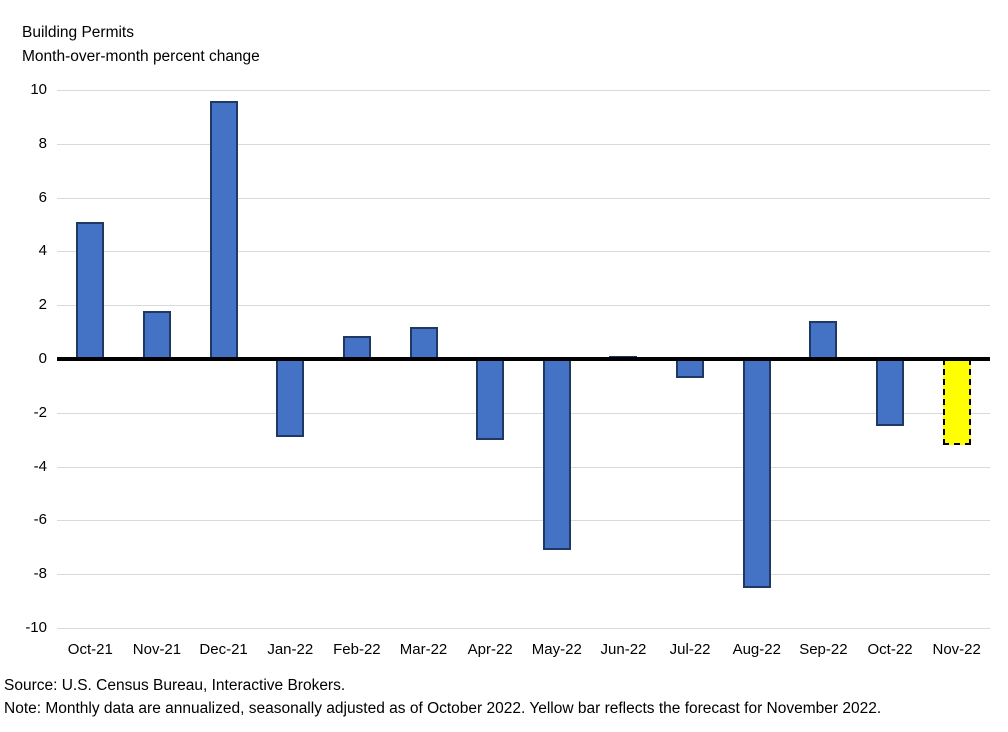  What do you see at coordinates (38, 89) in the screenshot?
I see `y-tick-label: 10` at bounding box center [38, 89].